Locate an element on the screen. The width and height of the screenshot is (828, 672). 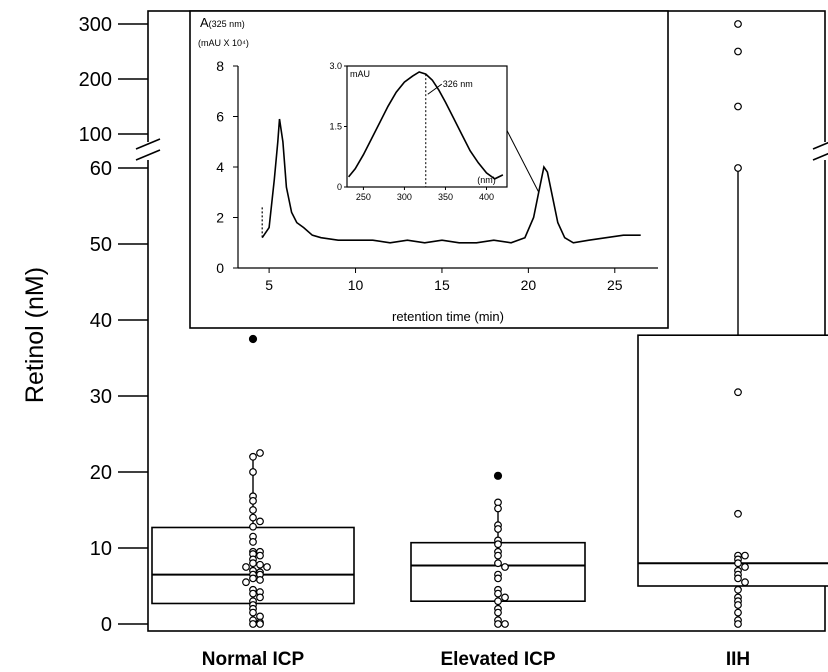
spectrum-y-tick-label: 3.0 is located at coordinates (335, 66).